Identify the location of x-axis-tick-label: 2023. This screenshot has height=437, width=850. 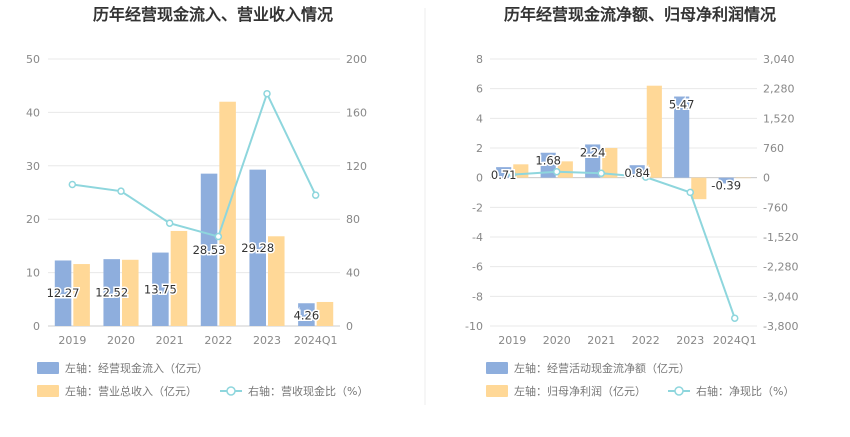
(267, 340).